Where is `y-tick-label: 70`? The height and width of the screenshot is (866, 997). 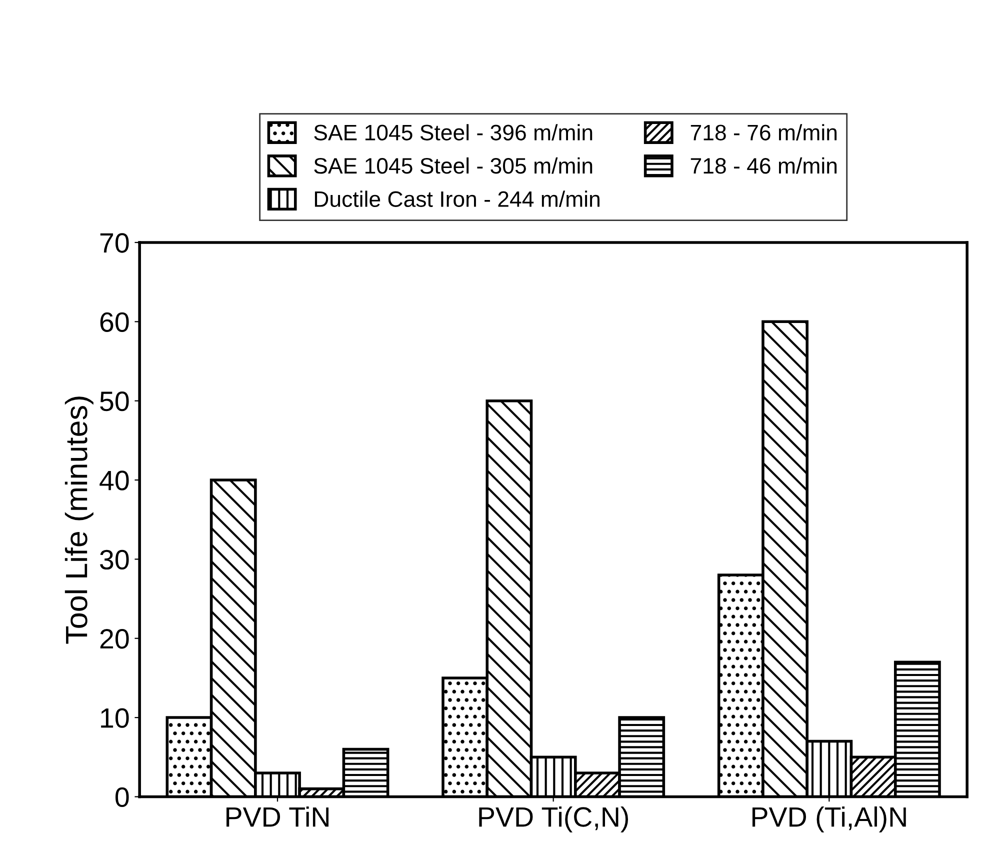 y-tick-label: 70 is located at coordinates (114, 243).